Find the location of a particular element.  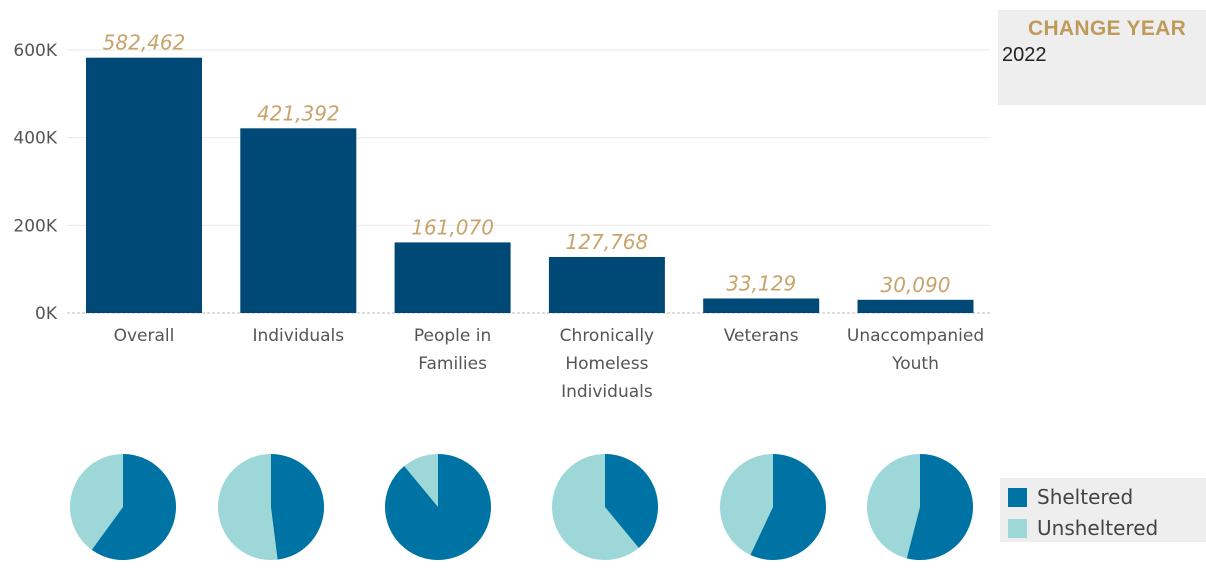

x-tick-label: Homeless is located at coordinates (606, 364).